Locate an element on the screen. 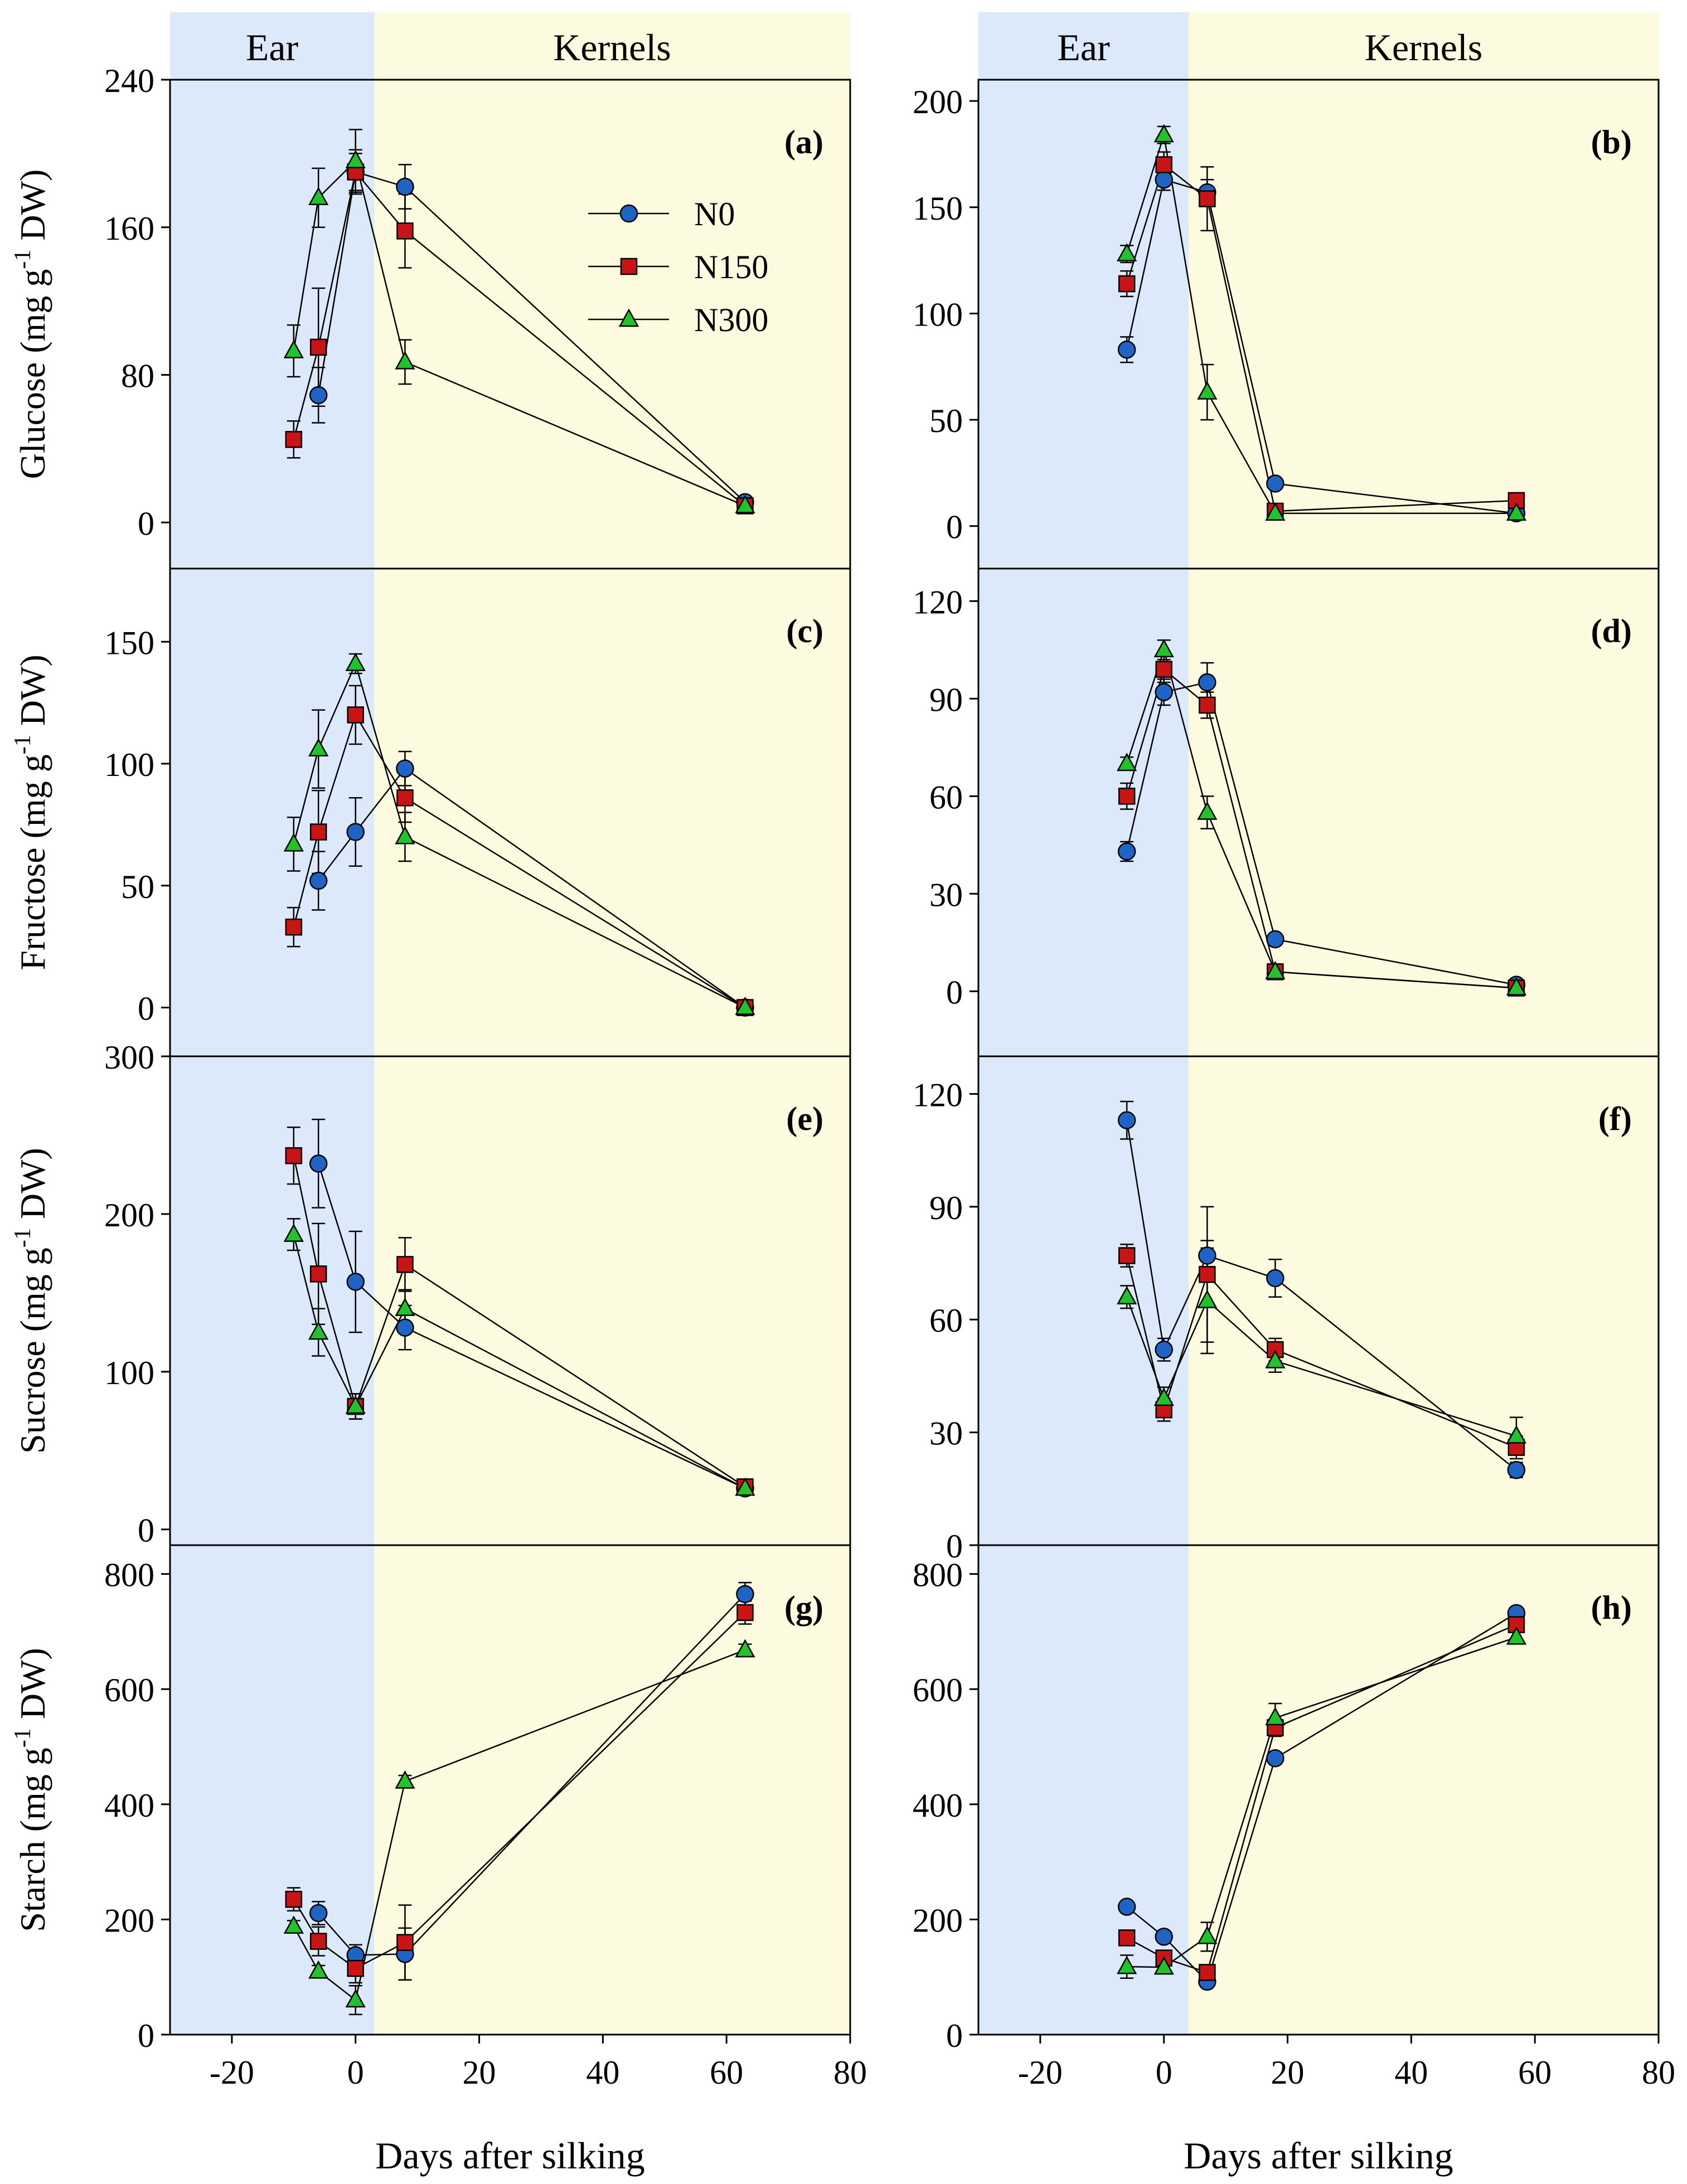  header-kernels-label: Kernels is located at coordinates (612, 47).